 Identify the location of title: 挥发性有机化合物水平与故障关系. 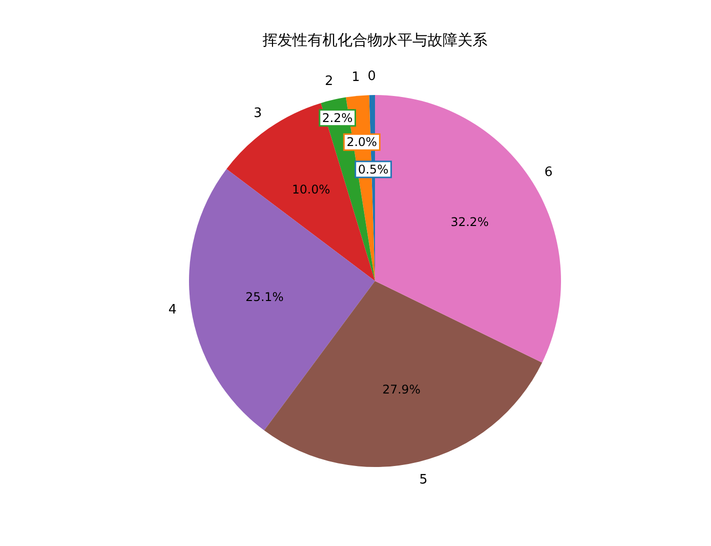
(375, 40).